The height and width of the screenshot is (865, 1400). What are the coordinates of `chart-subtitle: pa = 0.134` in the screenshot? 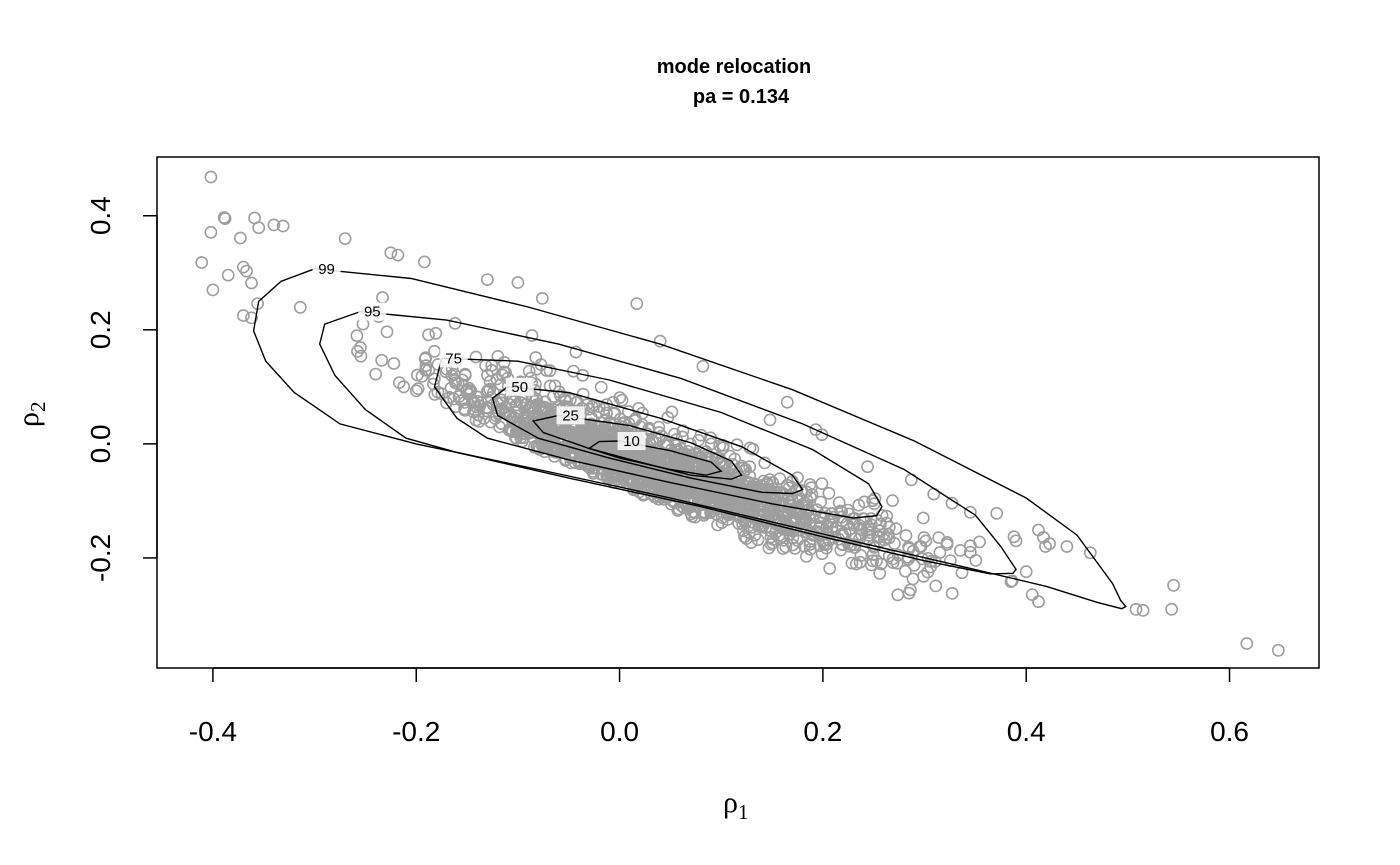 It's located at (741, 97).